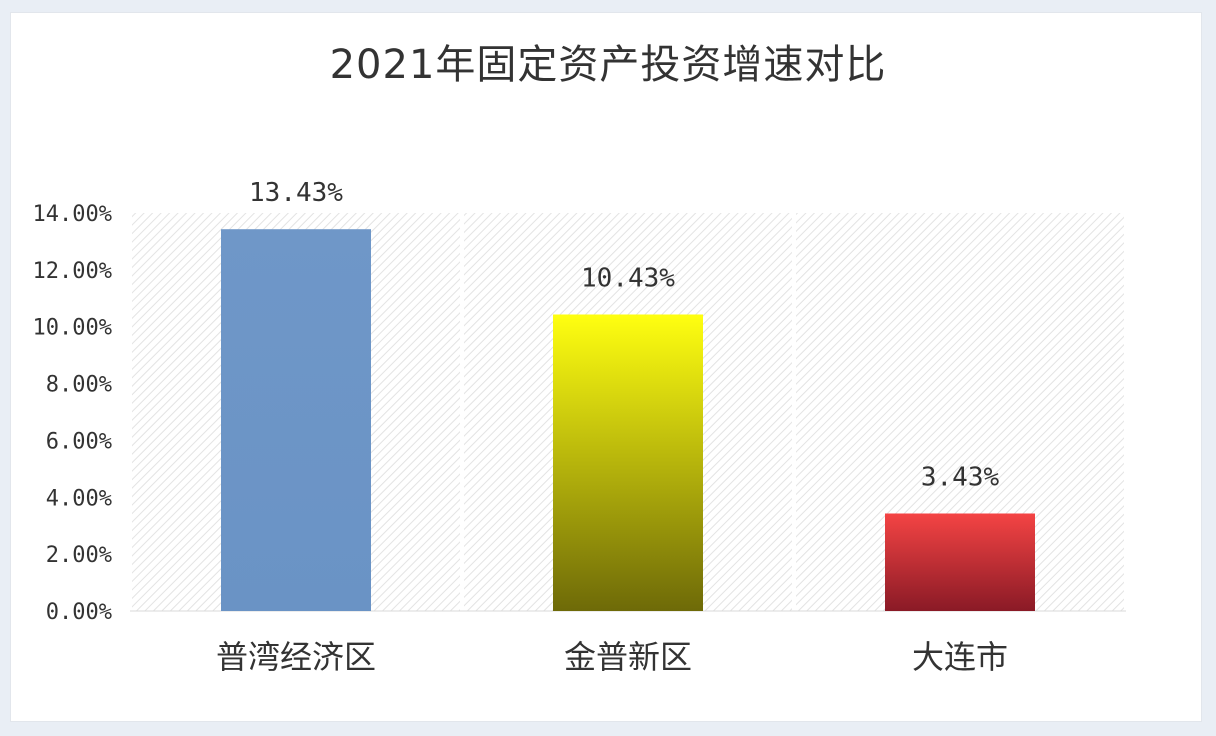 The width and height of the screenshot is (1216, 736). Describe the element at coordinates (296, 193) in the screenshot. I see `data-label: 13.43%` at that location.